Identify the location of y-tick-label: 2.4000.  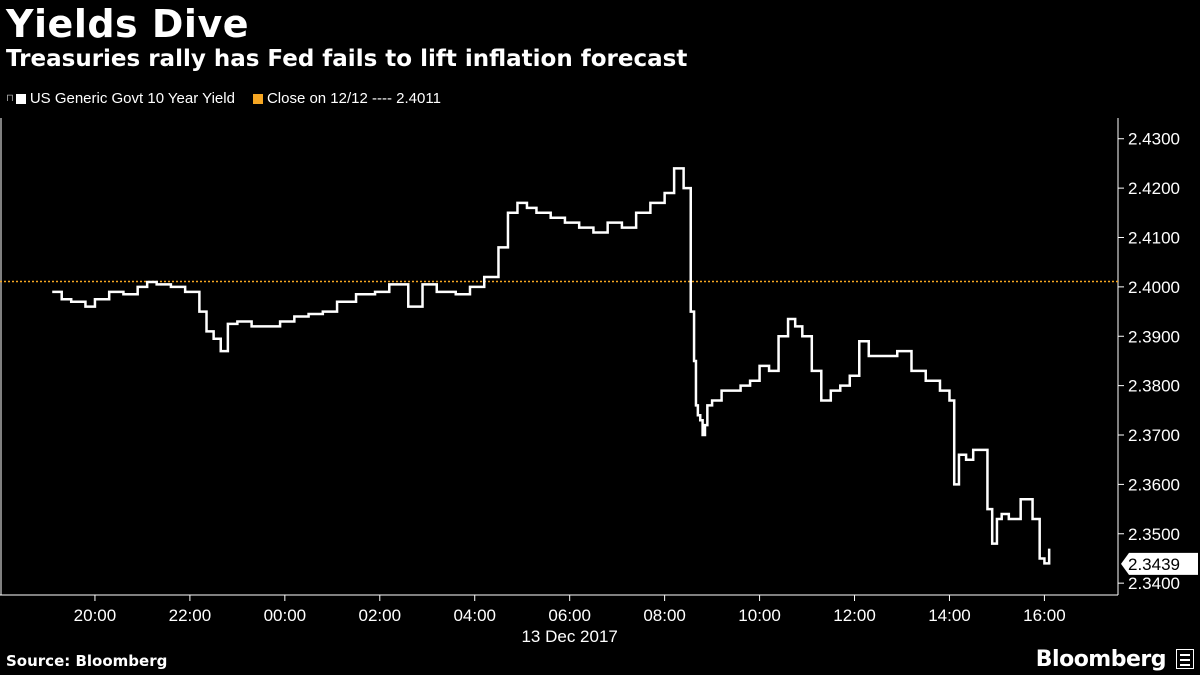
(1154, 287).